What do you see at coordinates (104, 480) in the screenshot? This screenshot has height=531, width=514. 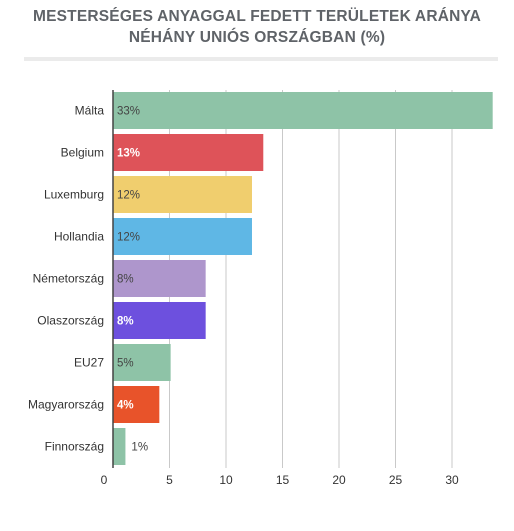 I see `x-tick-label: 0` at bounding box center [104, 480].